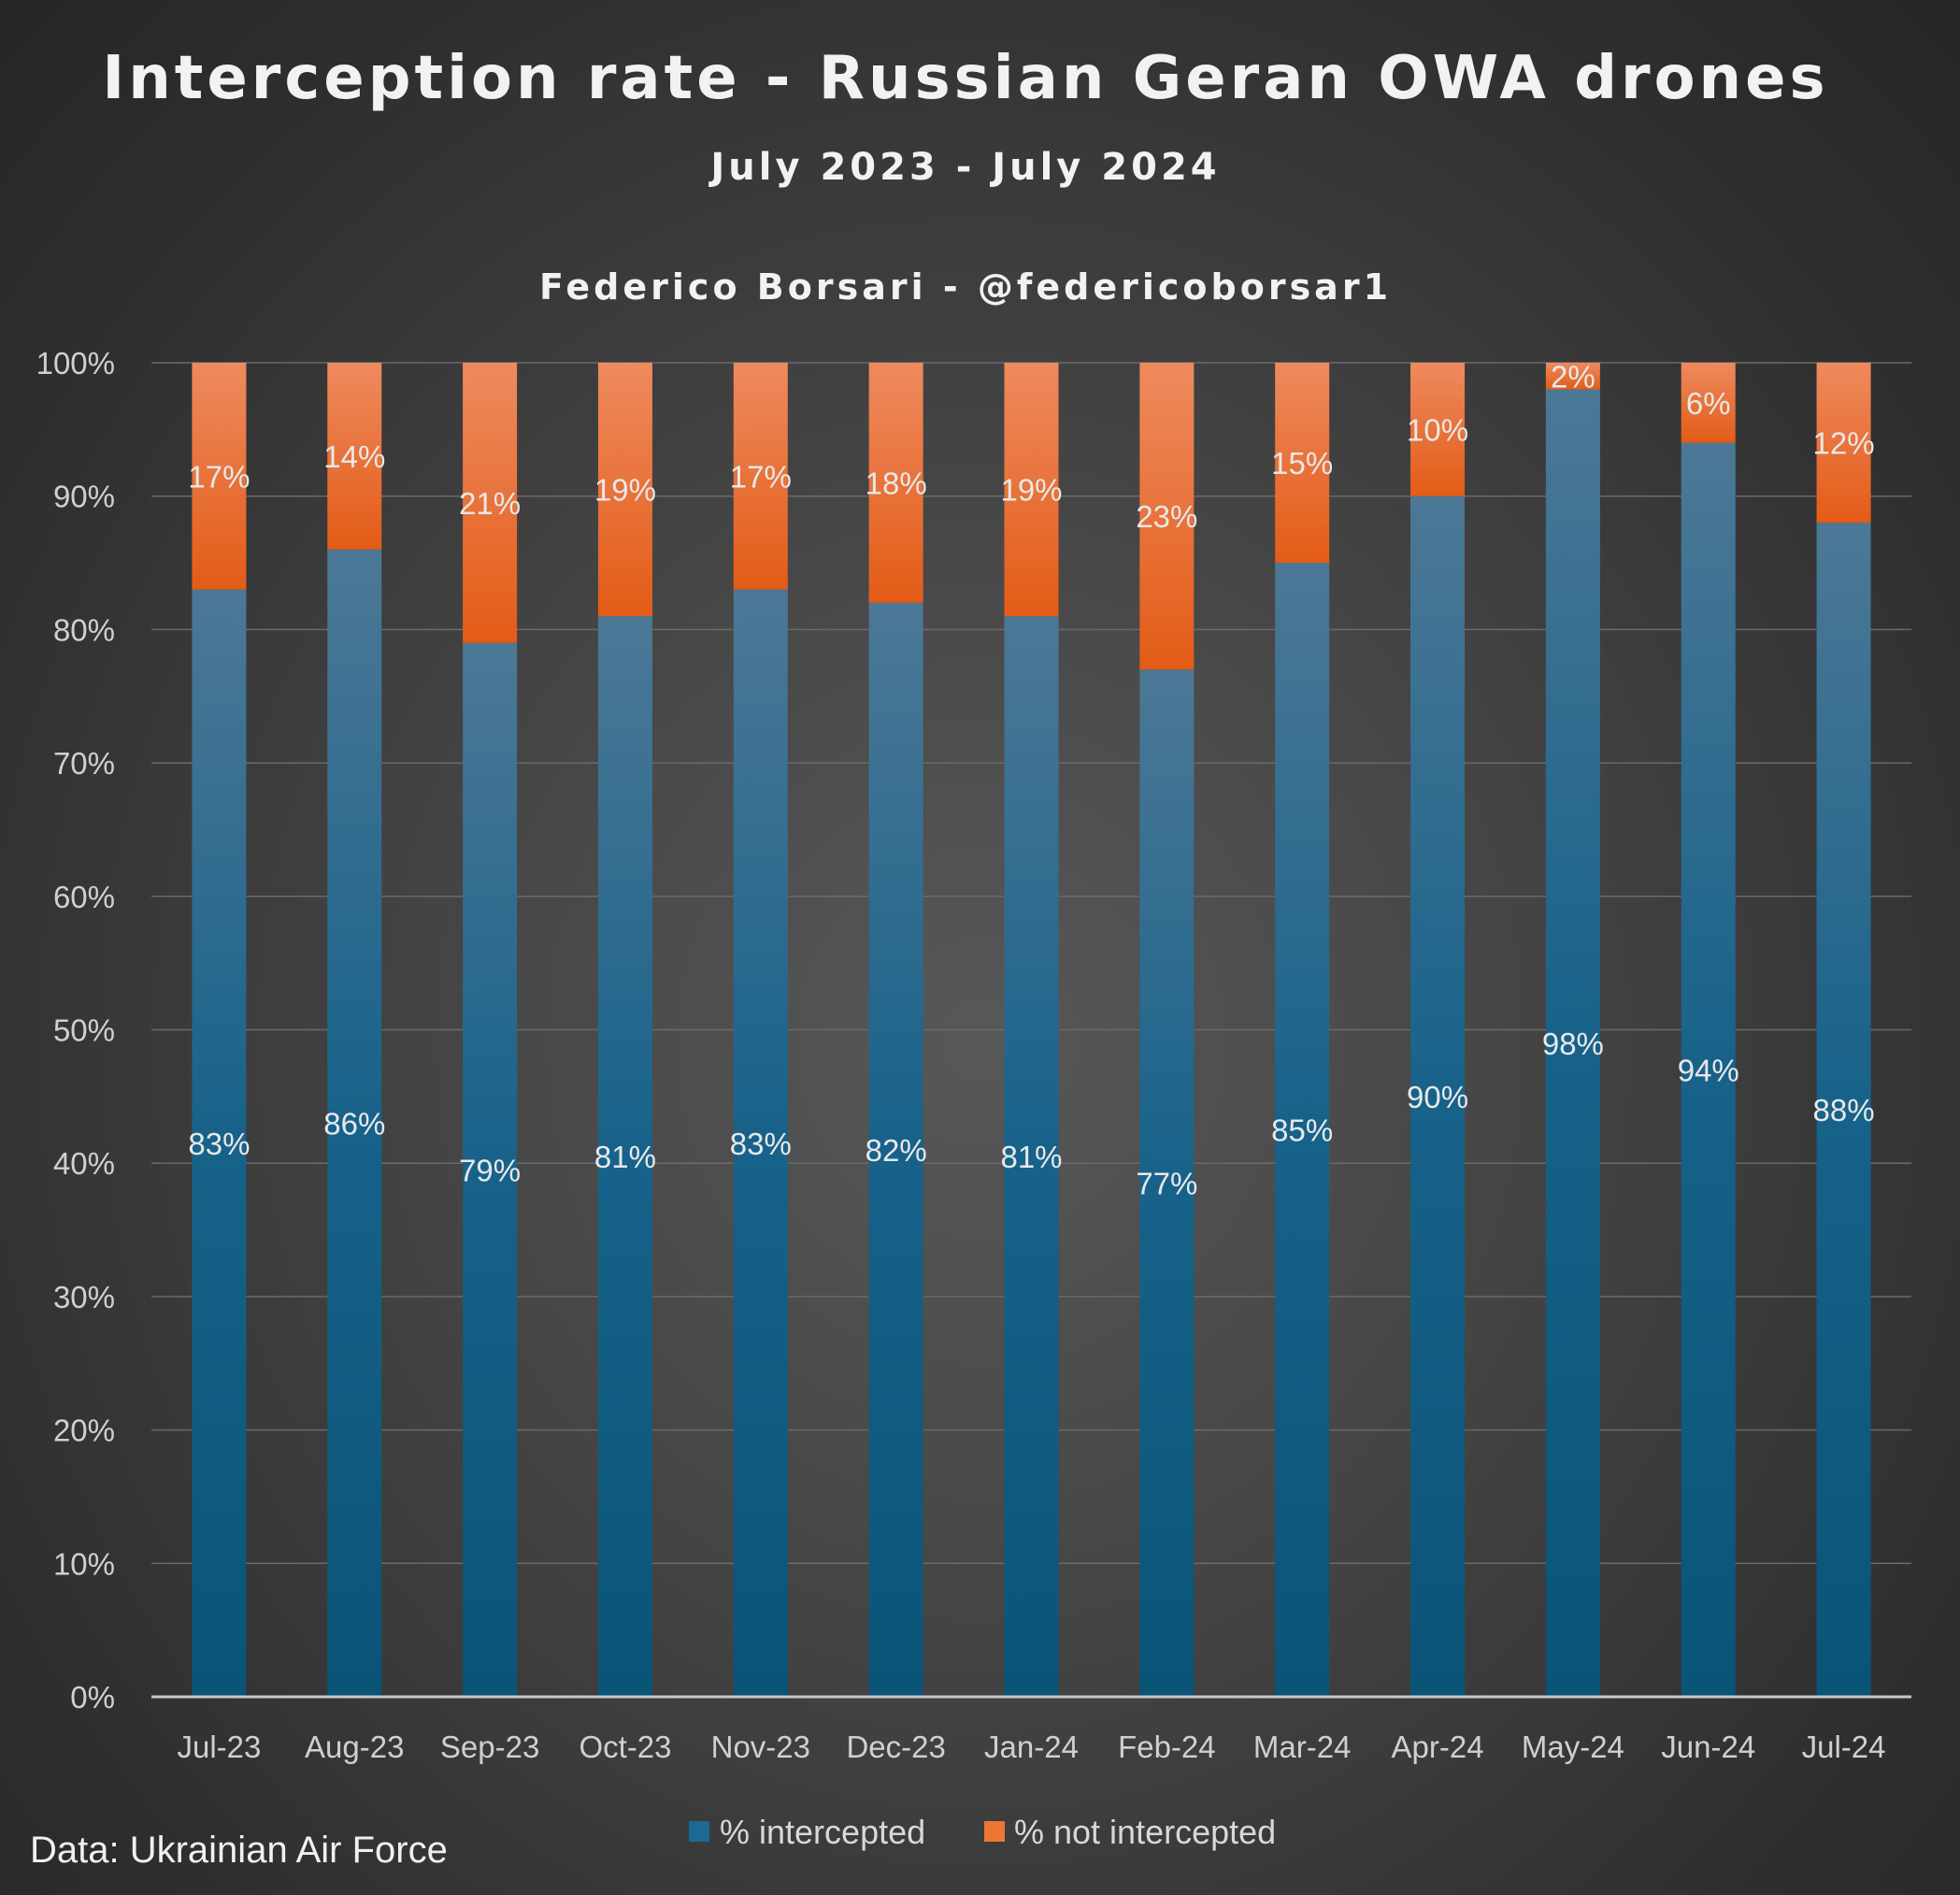 The width and height of the screenshot is (1960, 1895). I want to click on legend-swatch-not-intercepted, so click(994, 1832).